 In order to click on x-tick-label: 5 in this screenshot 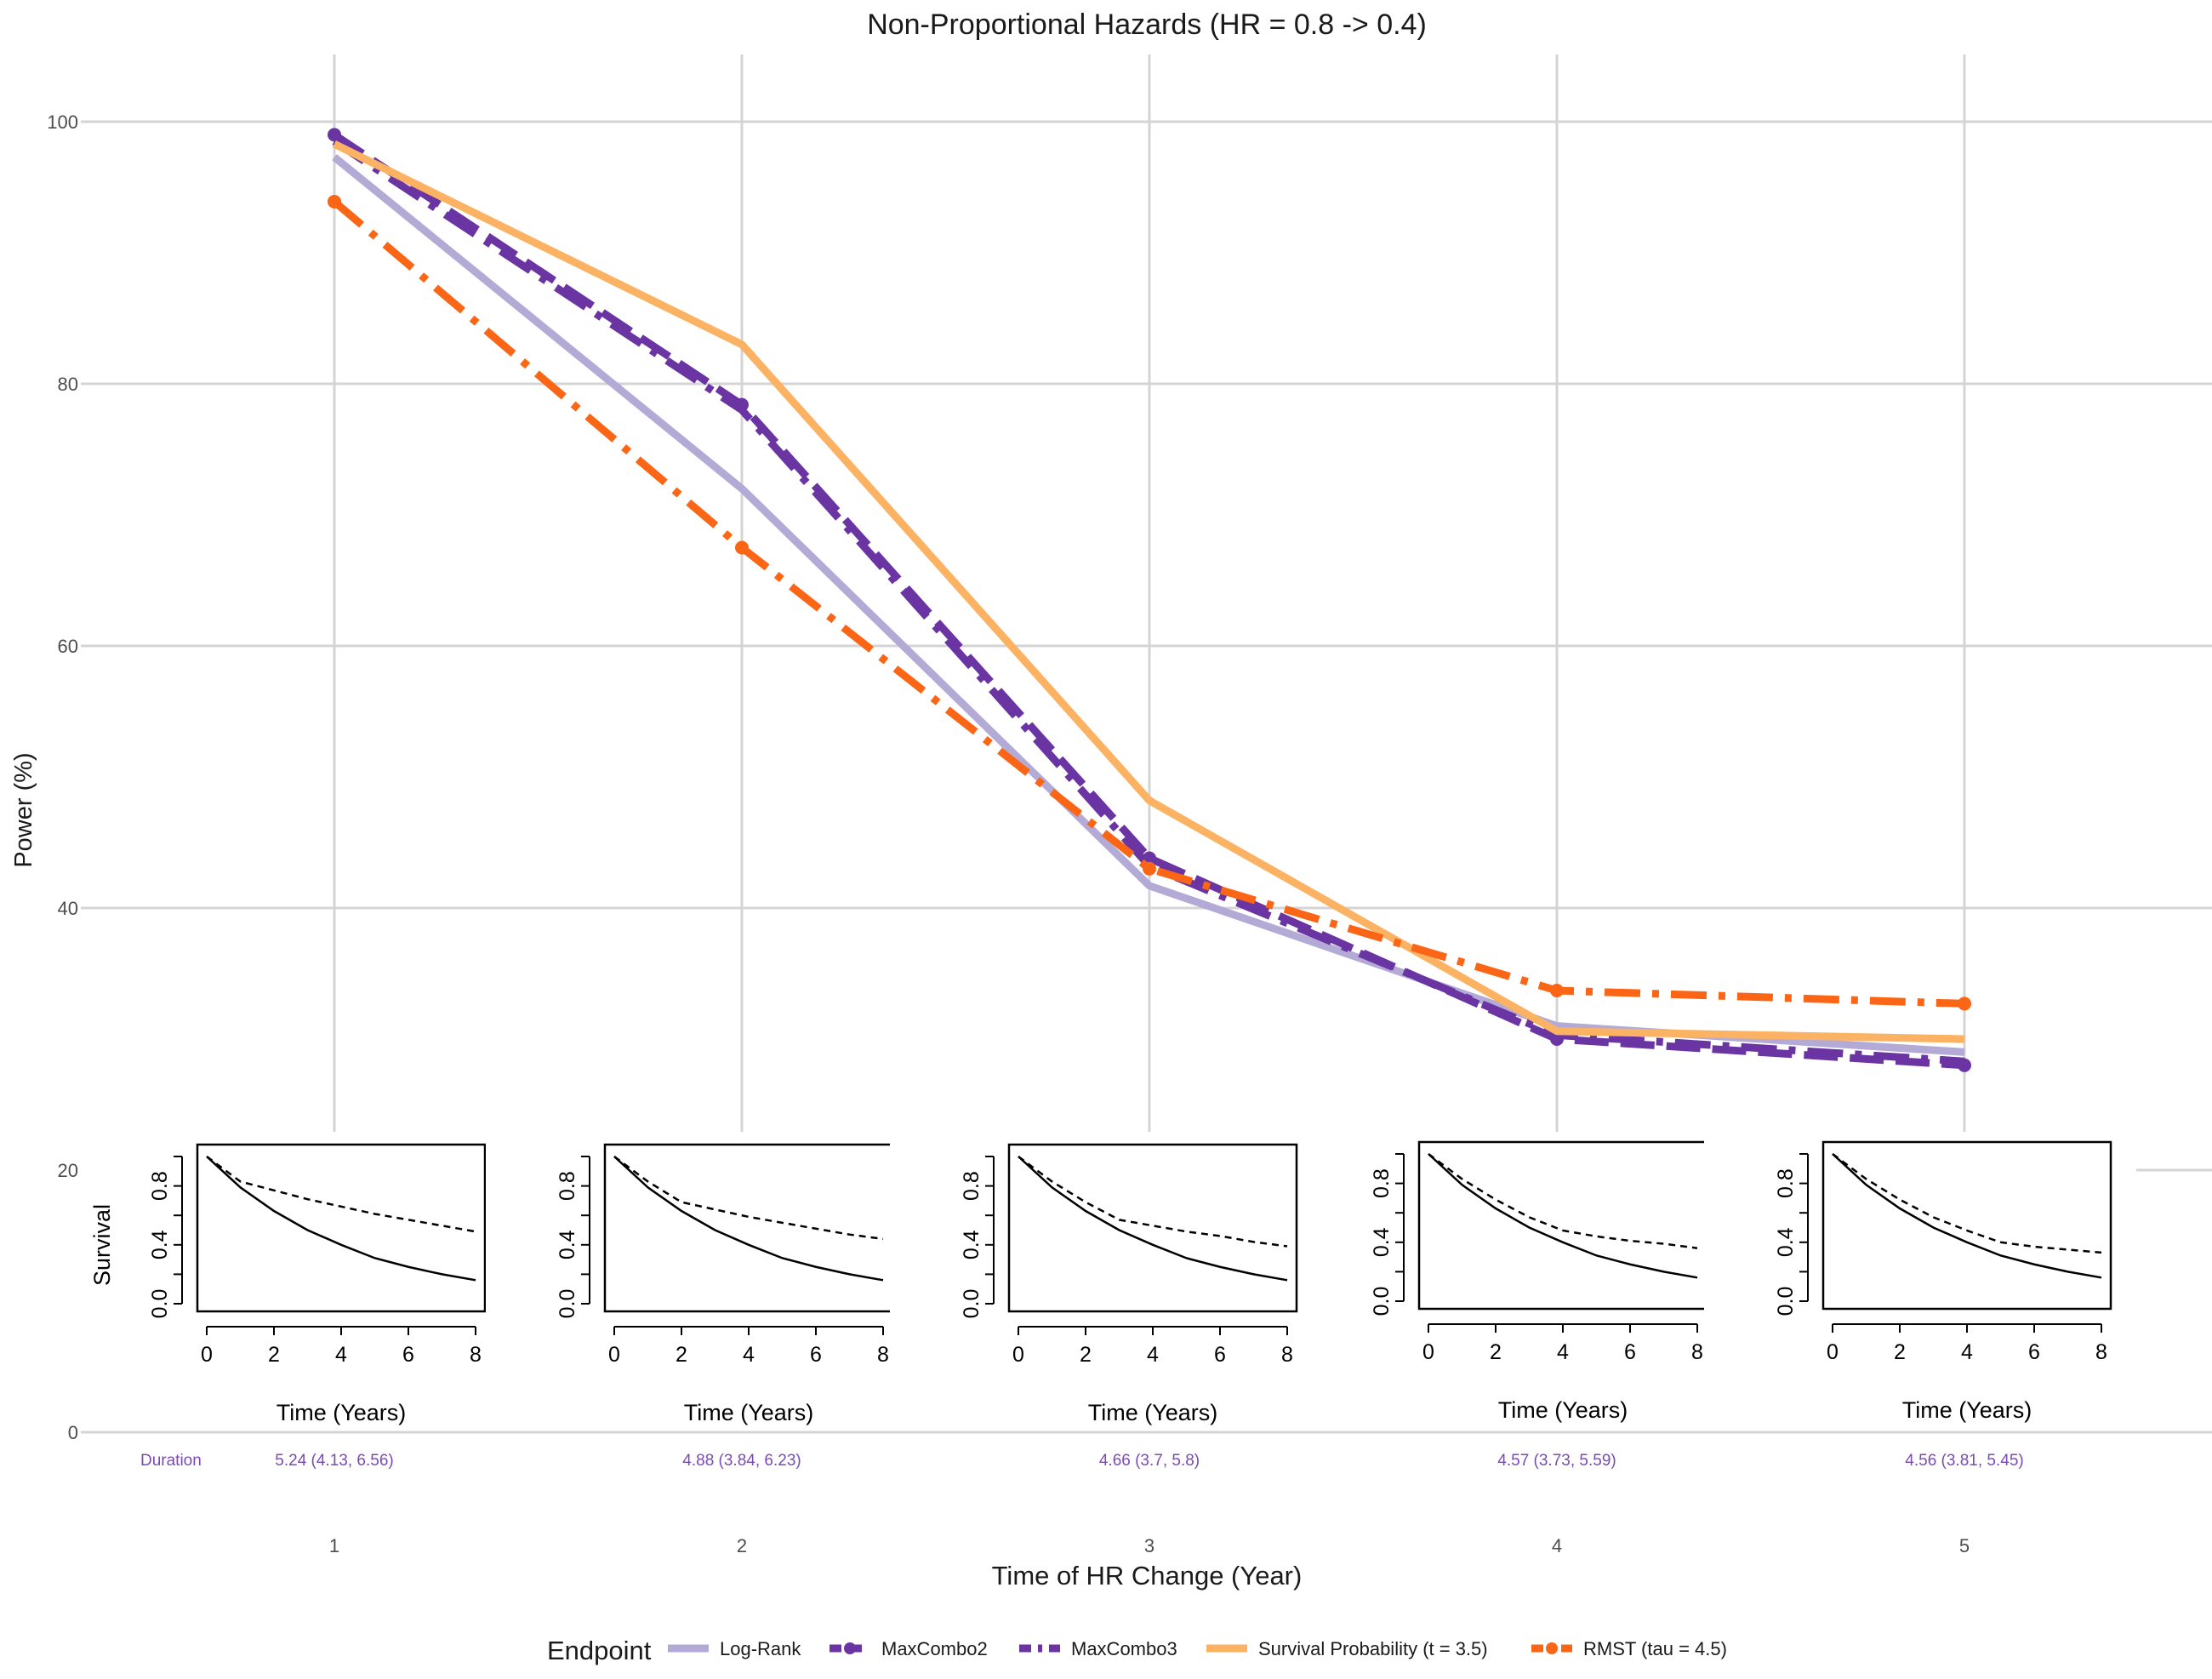, I will do `click(1964, 1545)`.